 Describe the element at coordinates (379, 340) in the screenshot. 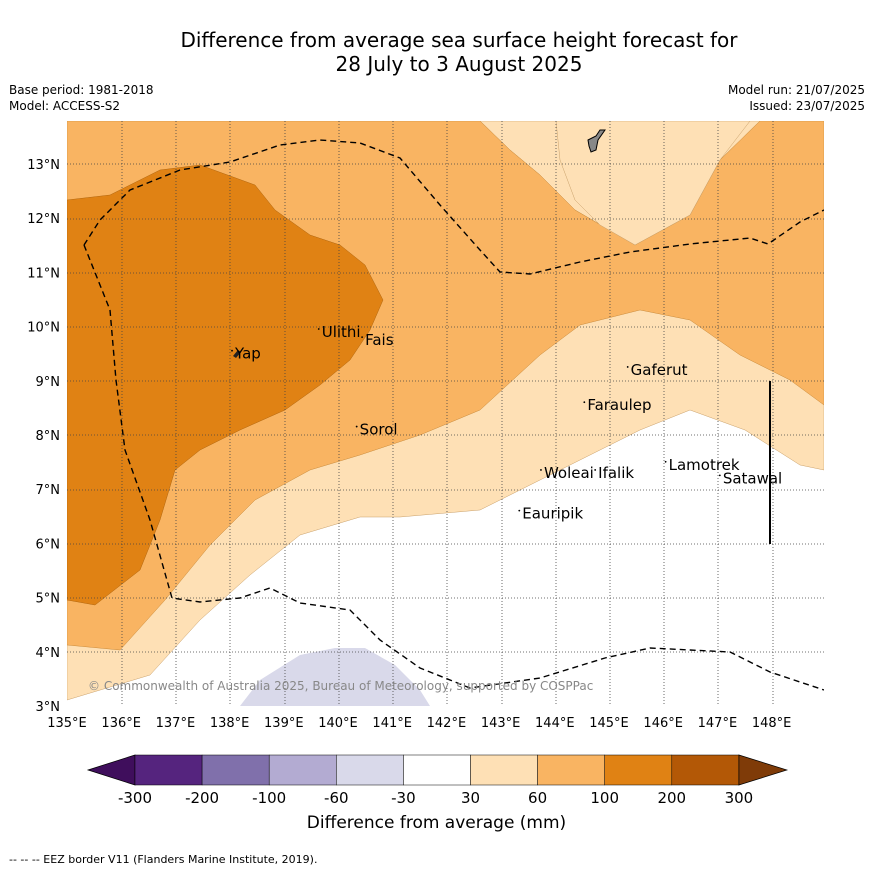

I see `place-label: Fais` at that location.